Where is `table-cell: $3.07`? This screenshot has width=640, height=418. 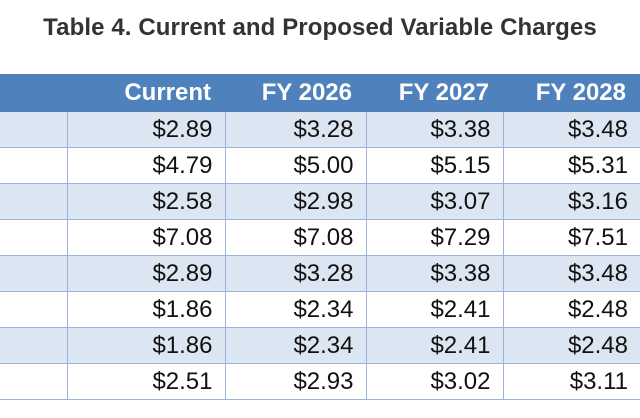
table-cell: $3.07 is located at coordinates (434, 201).